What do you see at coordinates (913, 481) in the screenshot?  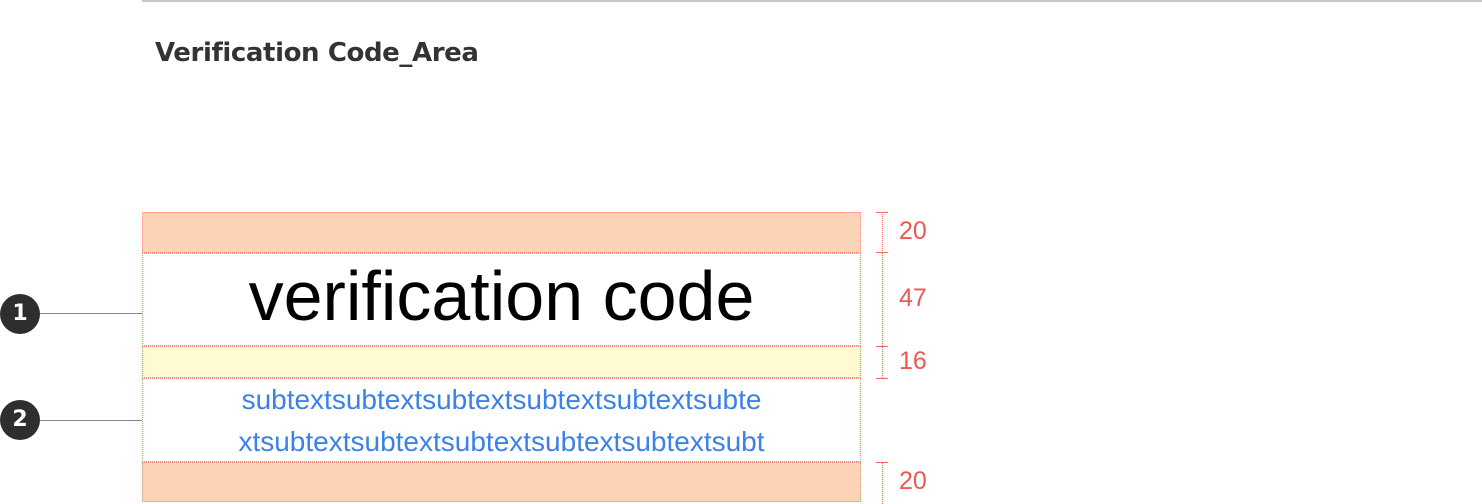 I see `dimension-label-bottom-padding: 20` at bounding box center [913, 481].